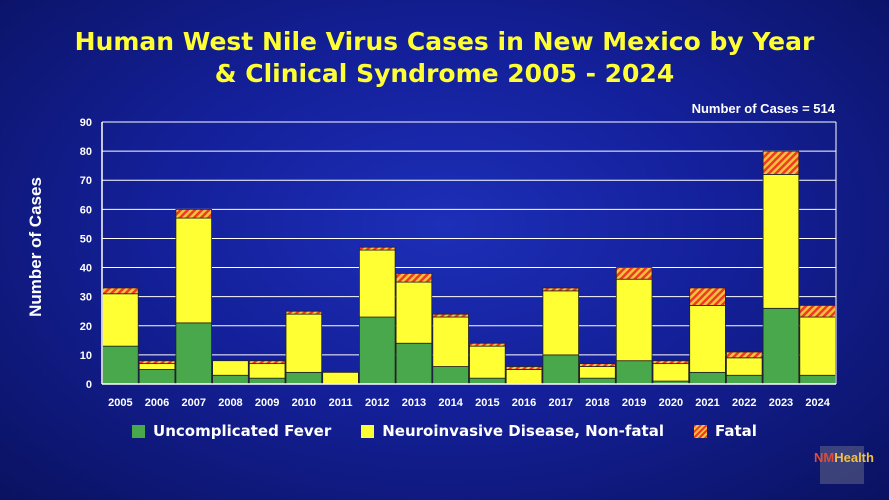 Image resolution: width=889 pixels, height=500 pixels. I want to click on x-tick-label-2014: 2014, so click(450, 403).